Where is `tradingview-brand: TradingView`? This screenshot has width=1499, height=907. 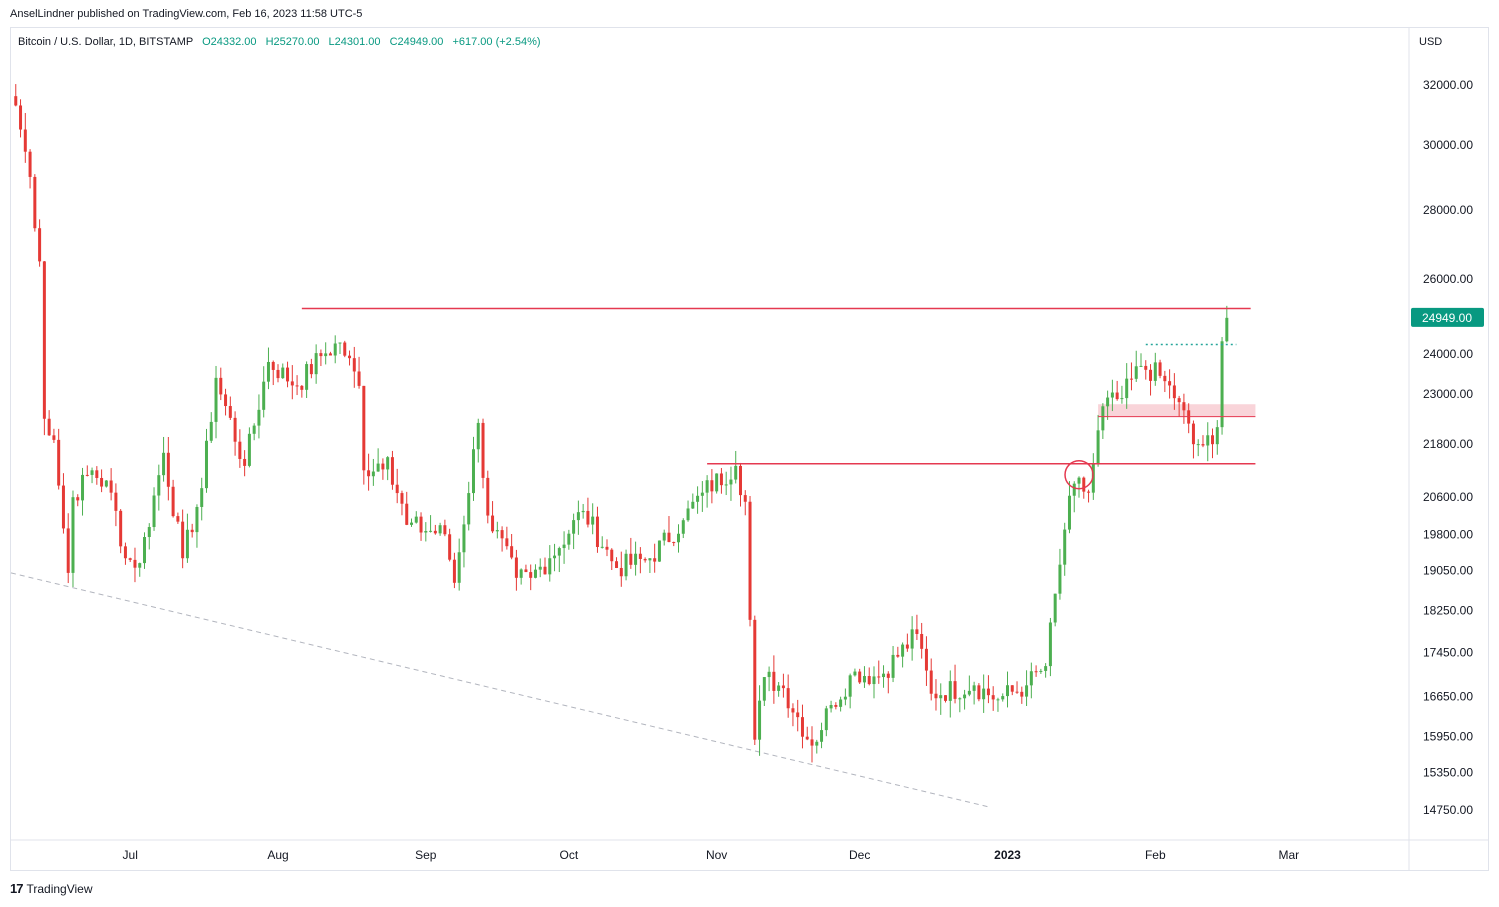
tradingview-brand: TradingView is located at coordinates (59, 888).